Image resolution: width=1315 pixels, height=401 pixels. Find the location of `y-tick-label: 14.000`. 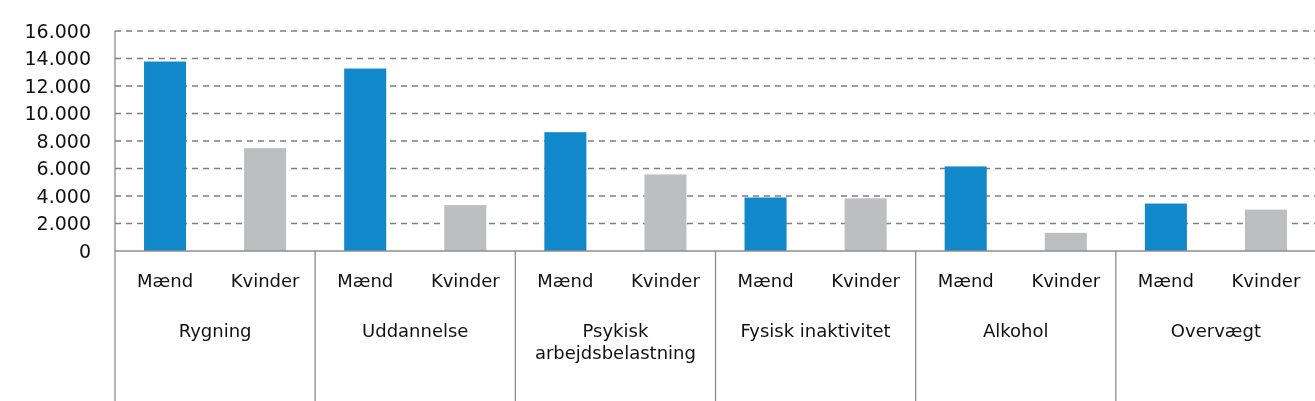

y-tick-label: 14.000 is located at coordinates (57, 58).